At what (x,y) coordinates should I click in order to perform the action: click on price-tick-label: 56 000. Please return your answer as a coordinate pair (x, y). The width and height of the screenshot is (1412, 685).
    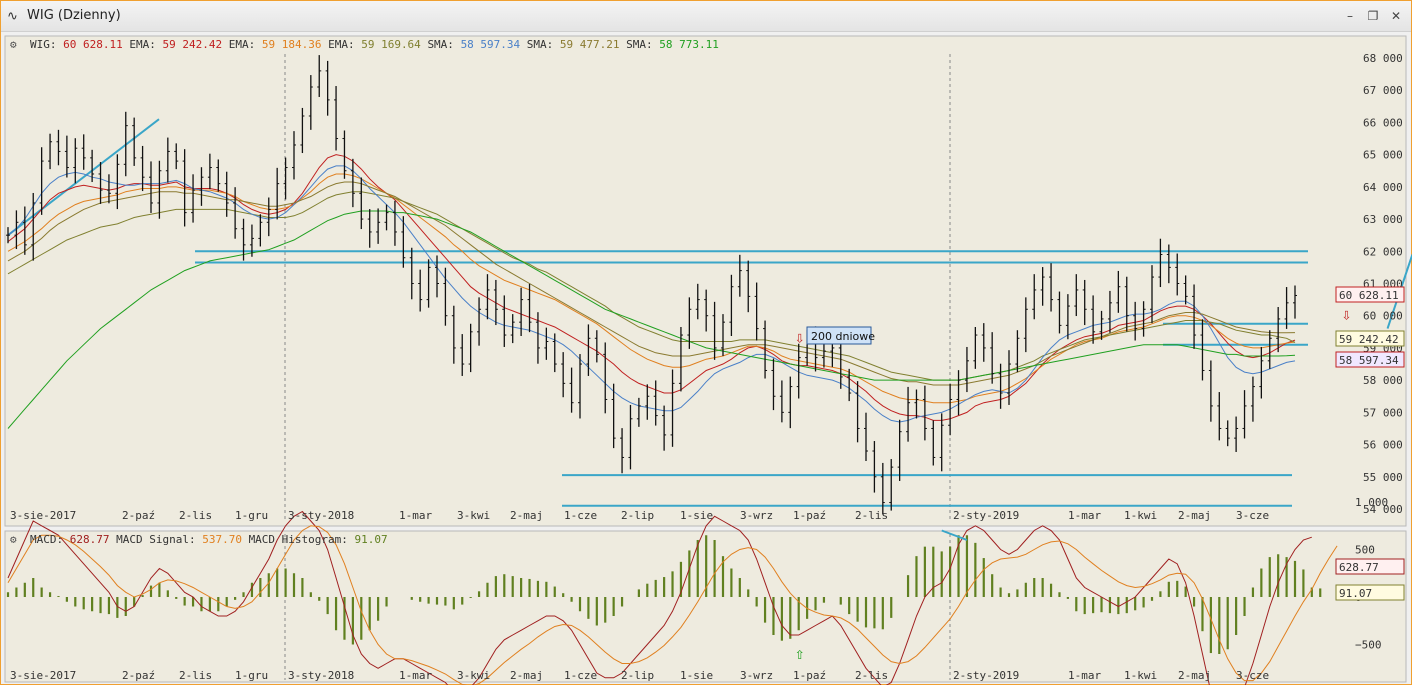
    Looking at the image, I should click on (1383, 445).